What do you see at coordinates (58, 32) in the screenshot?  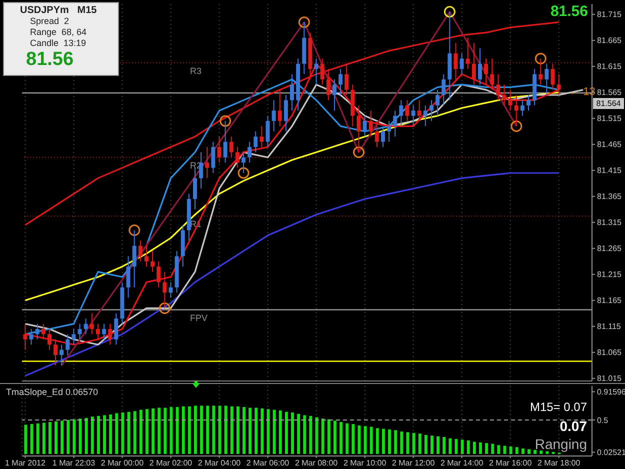 I see `annotation: Range 68, 64` at bounding box center [58, 32].